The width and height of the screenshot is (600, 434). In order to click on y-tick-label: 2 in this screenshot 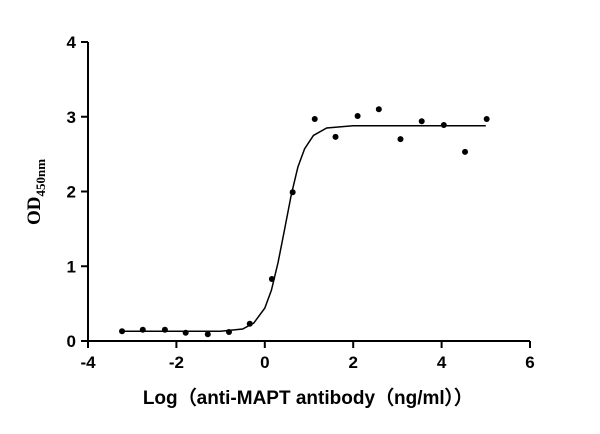, I will do `click(71, 192)`.